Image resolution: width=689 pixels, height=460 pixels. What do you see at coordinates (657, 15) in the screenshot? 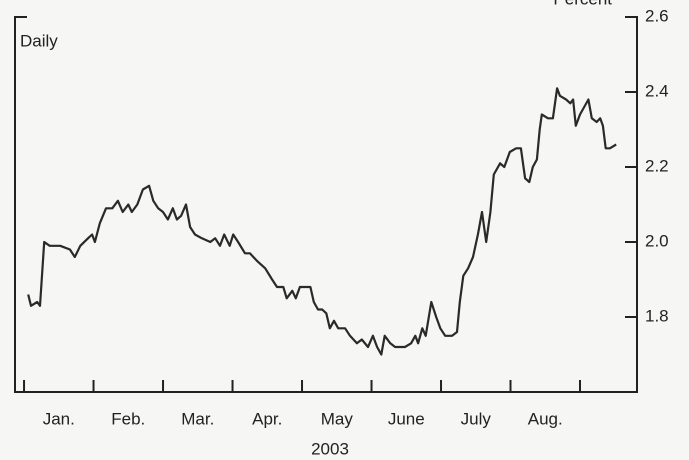
I see `y-tick-label: 2.6` at bounding box center [657, 15].